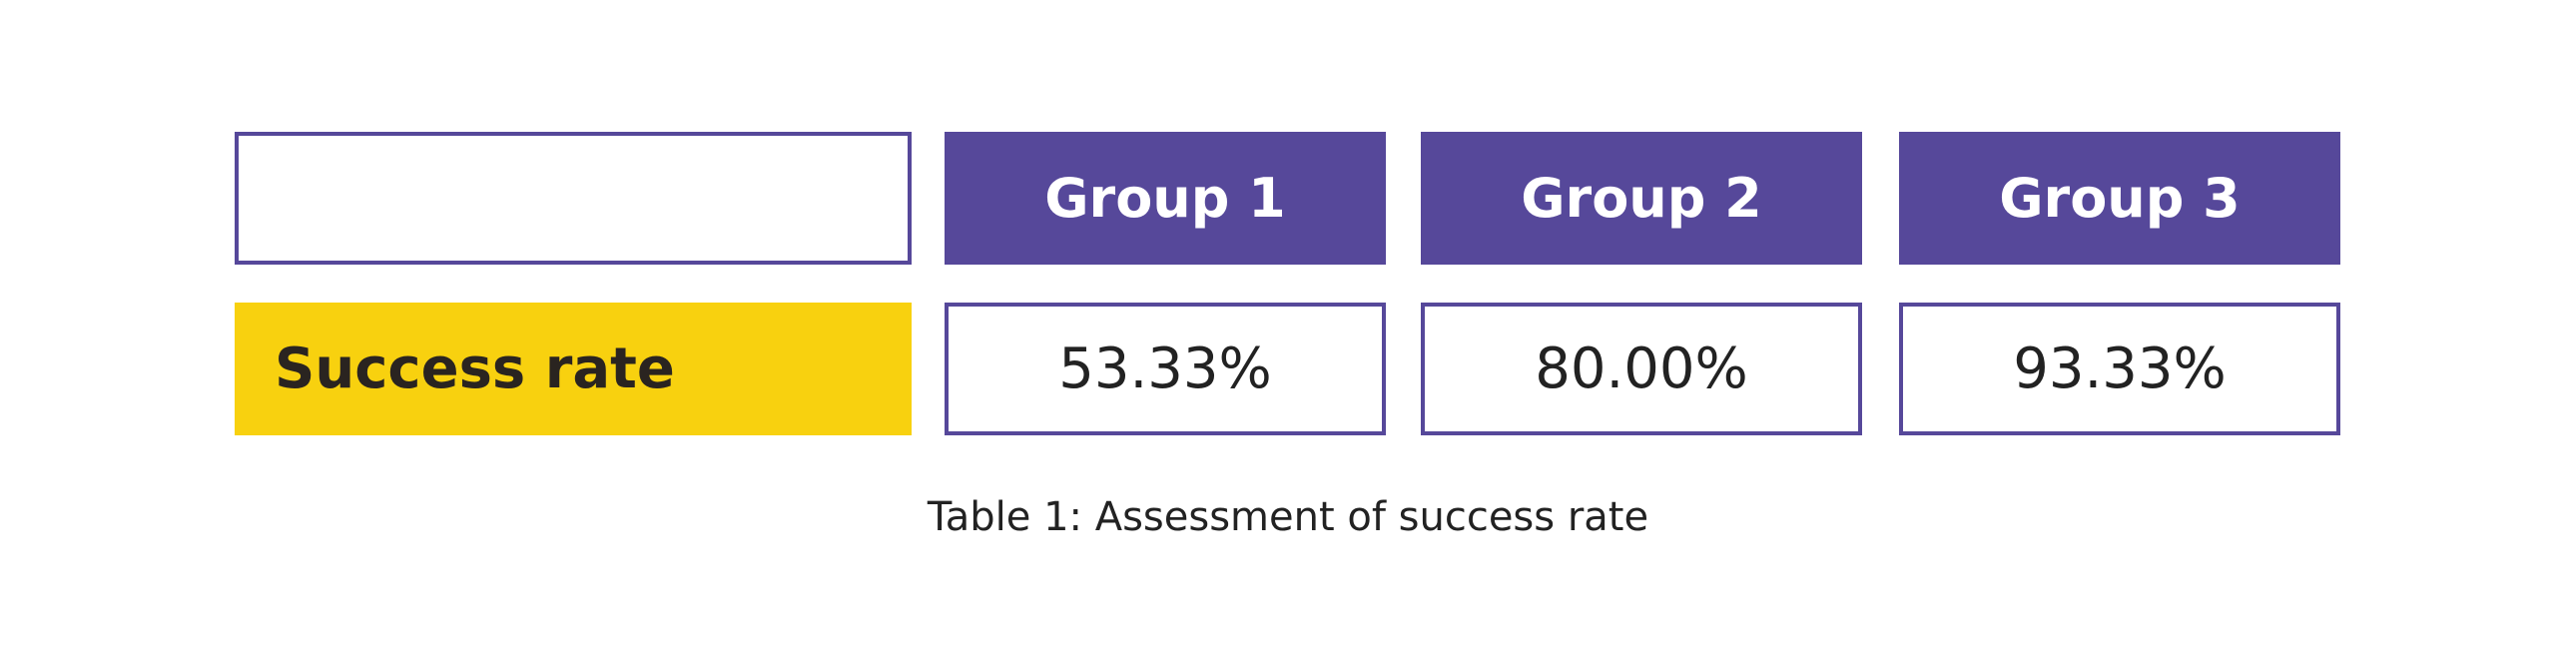  I want to click on corner-cell, so click(573, 199).